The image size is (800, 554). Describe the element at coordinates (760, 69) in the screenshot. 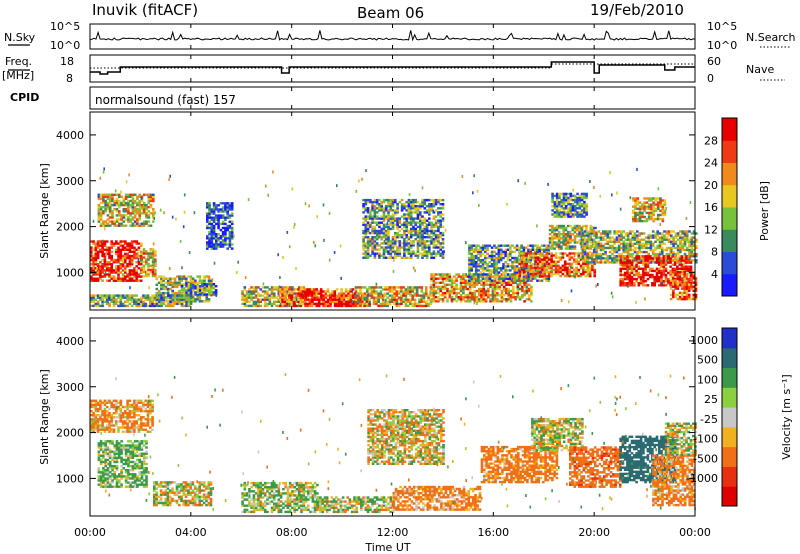

I see `nave-label: Nave` at that location.